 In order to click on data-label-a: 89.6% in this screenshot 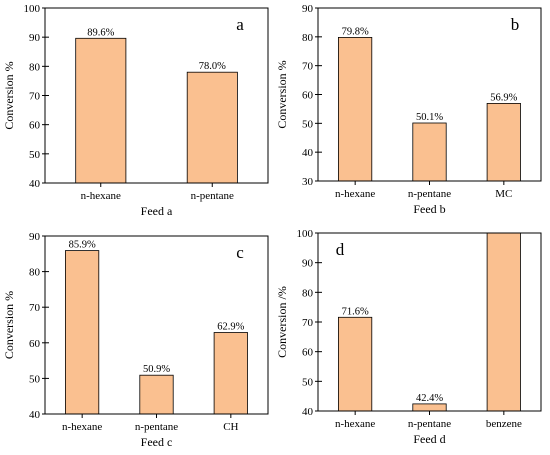, I will do `click(100, 32)`.